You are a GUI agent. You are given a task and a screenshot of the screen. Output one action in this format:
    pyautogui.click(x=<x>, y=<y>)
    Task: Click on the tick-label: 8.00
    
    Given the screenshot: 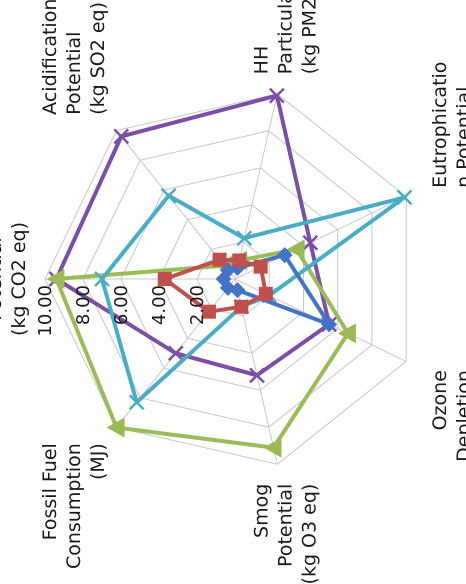 What is the action you would take?
    pyautogui.click(x=83, y=305)
    